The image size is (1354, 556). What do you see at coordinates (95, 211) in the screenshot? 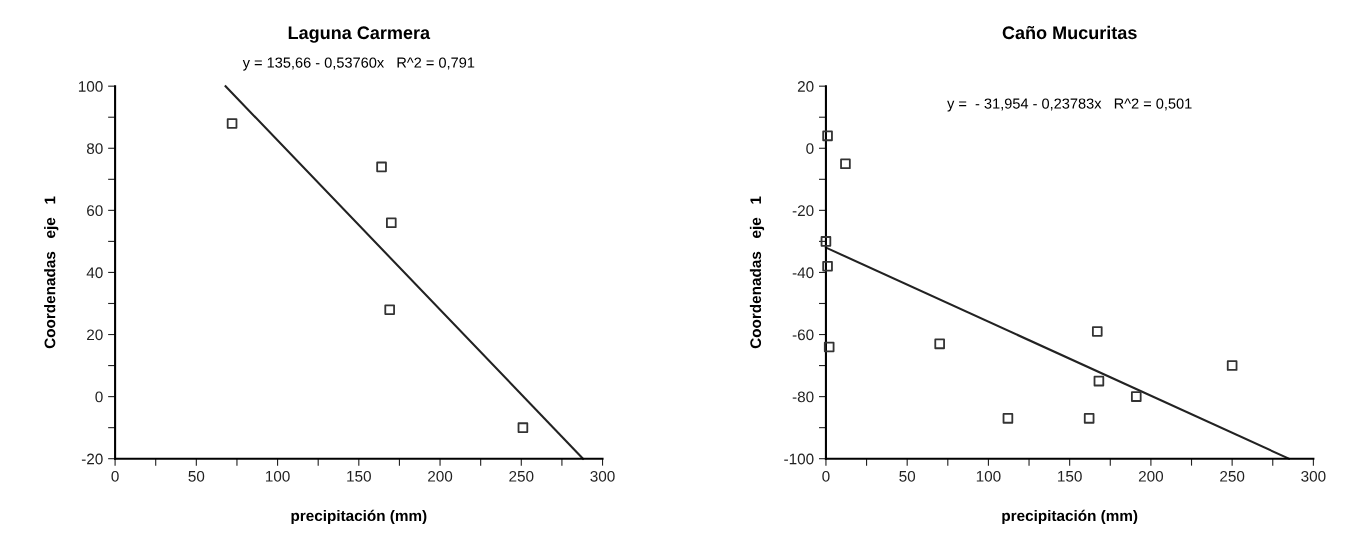
I see `y-tick-label: 60` at bounding box center [95, 211].